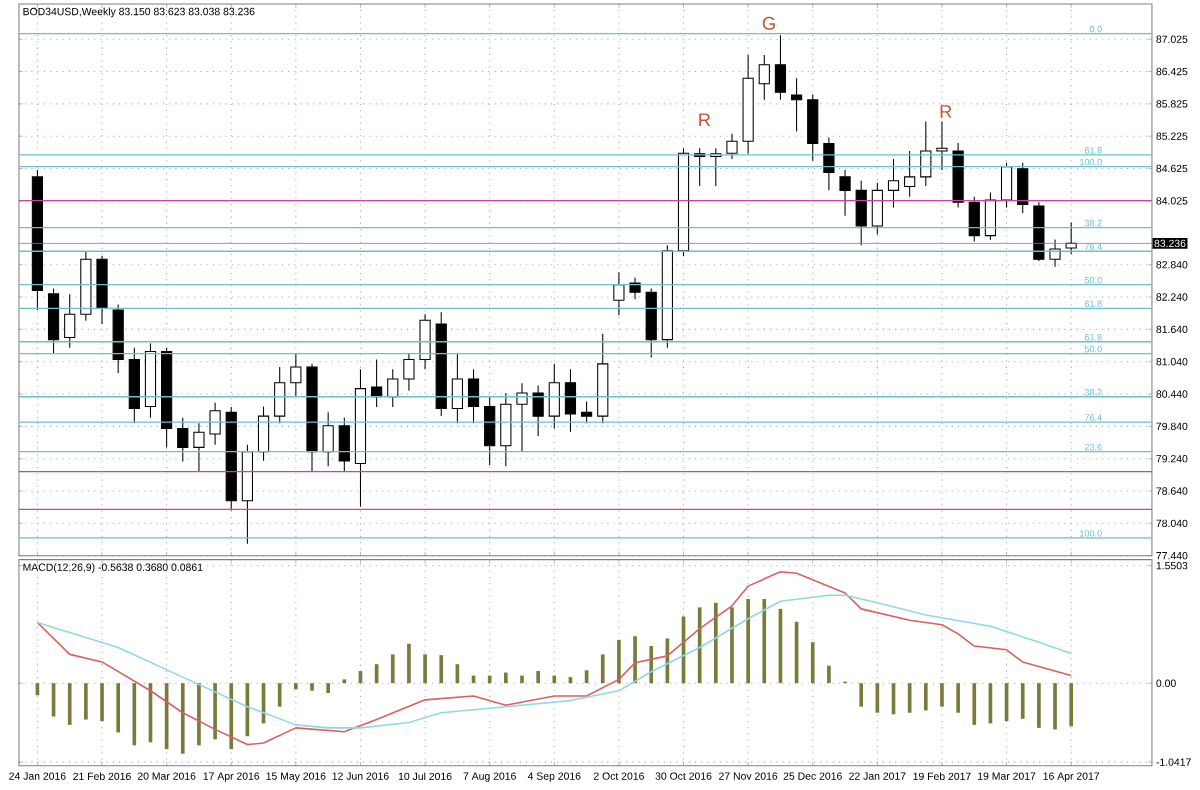  What do you see at coordinates (554, 661) in the screenshot?
I see `line-series` at bounding box center [554, 661].